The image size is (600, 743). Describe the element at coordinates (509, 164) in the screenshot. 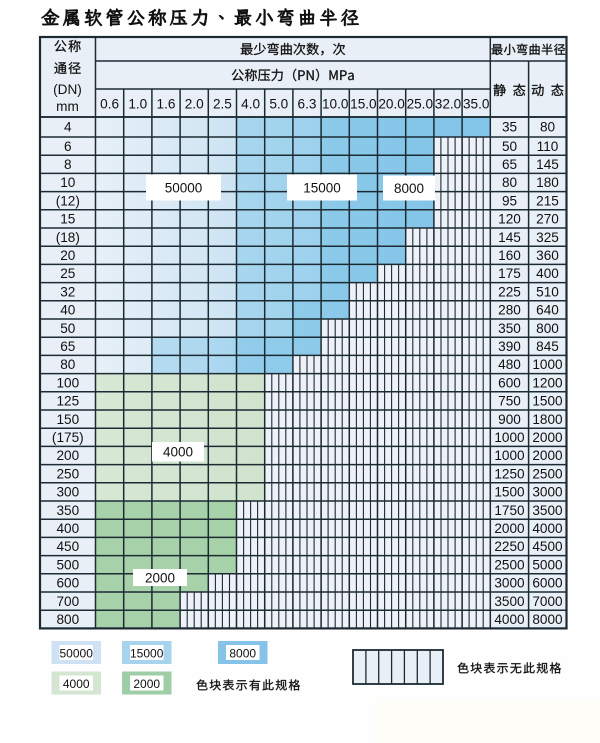

I see `svg-text: 65` at that location.